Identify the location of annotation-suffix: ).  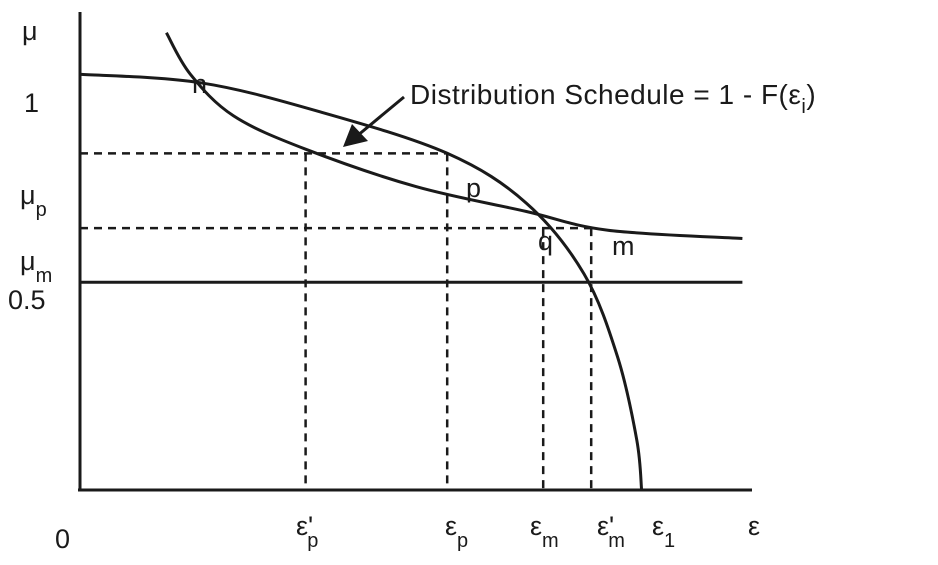
(811, 94).